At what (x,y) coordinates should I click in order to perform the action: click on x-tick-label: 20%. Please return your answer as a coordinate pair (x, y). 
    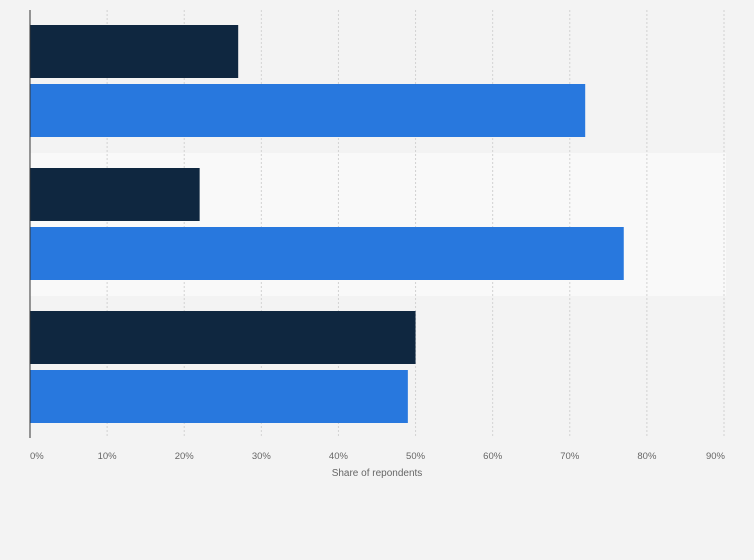
    Looking at the image, I should click on (185, 456).